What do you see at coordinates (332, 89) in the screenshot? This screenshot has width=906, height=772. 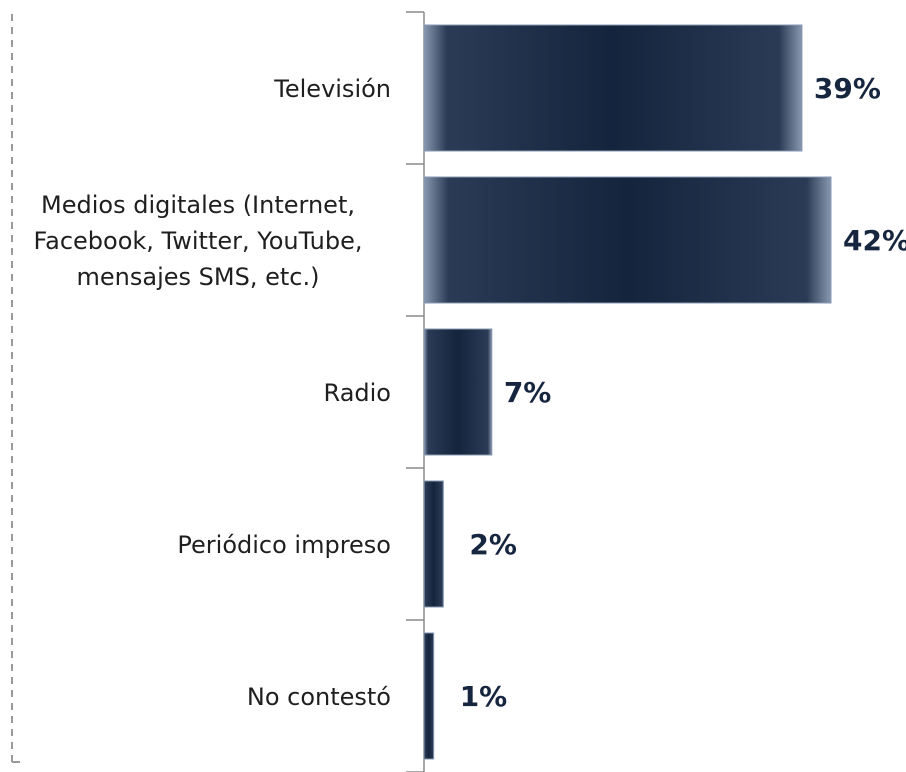 I see `category-label: Televisión` at bounding box center [332, 89].